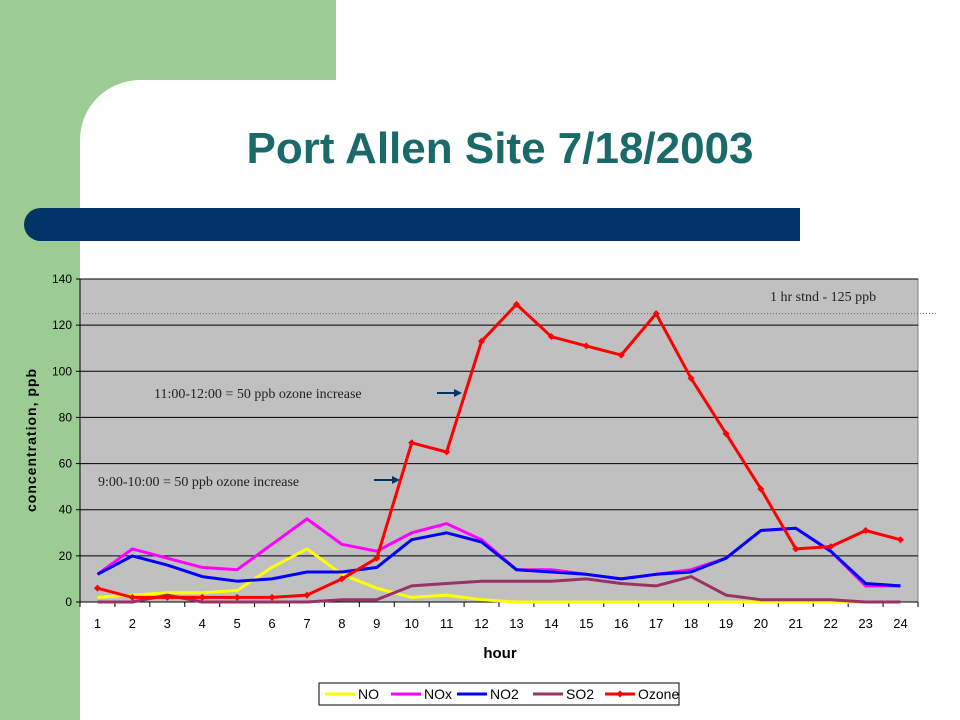  Describe the element at coordinates (66, 464) in the screenshot. I see `y-tick-label: 60` at that location.